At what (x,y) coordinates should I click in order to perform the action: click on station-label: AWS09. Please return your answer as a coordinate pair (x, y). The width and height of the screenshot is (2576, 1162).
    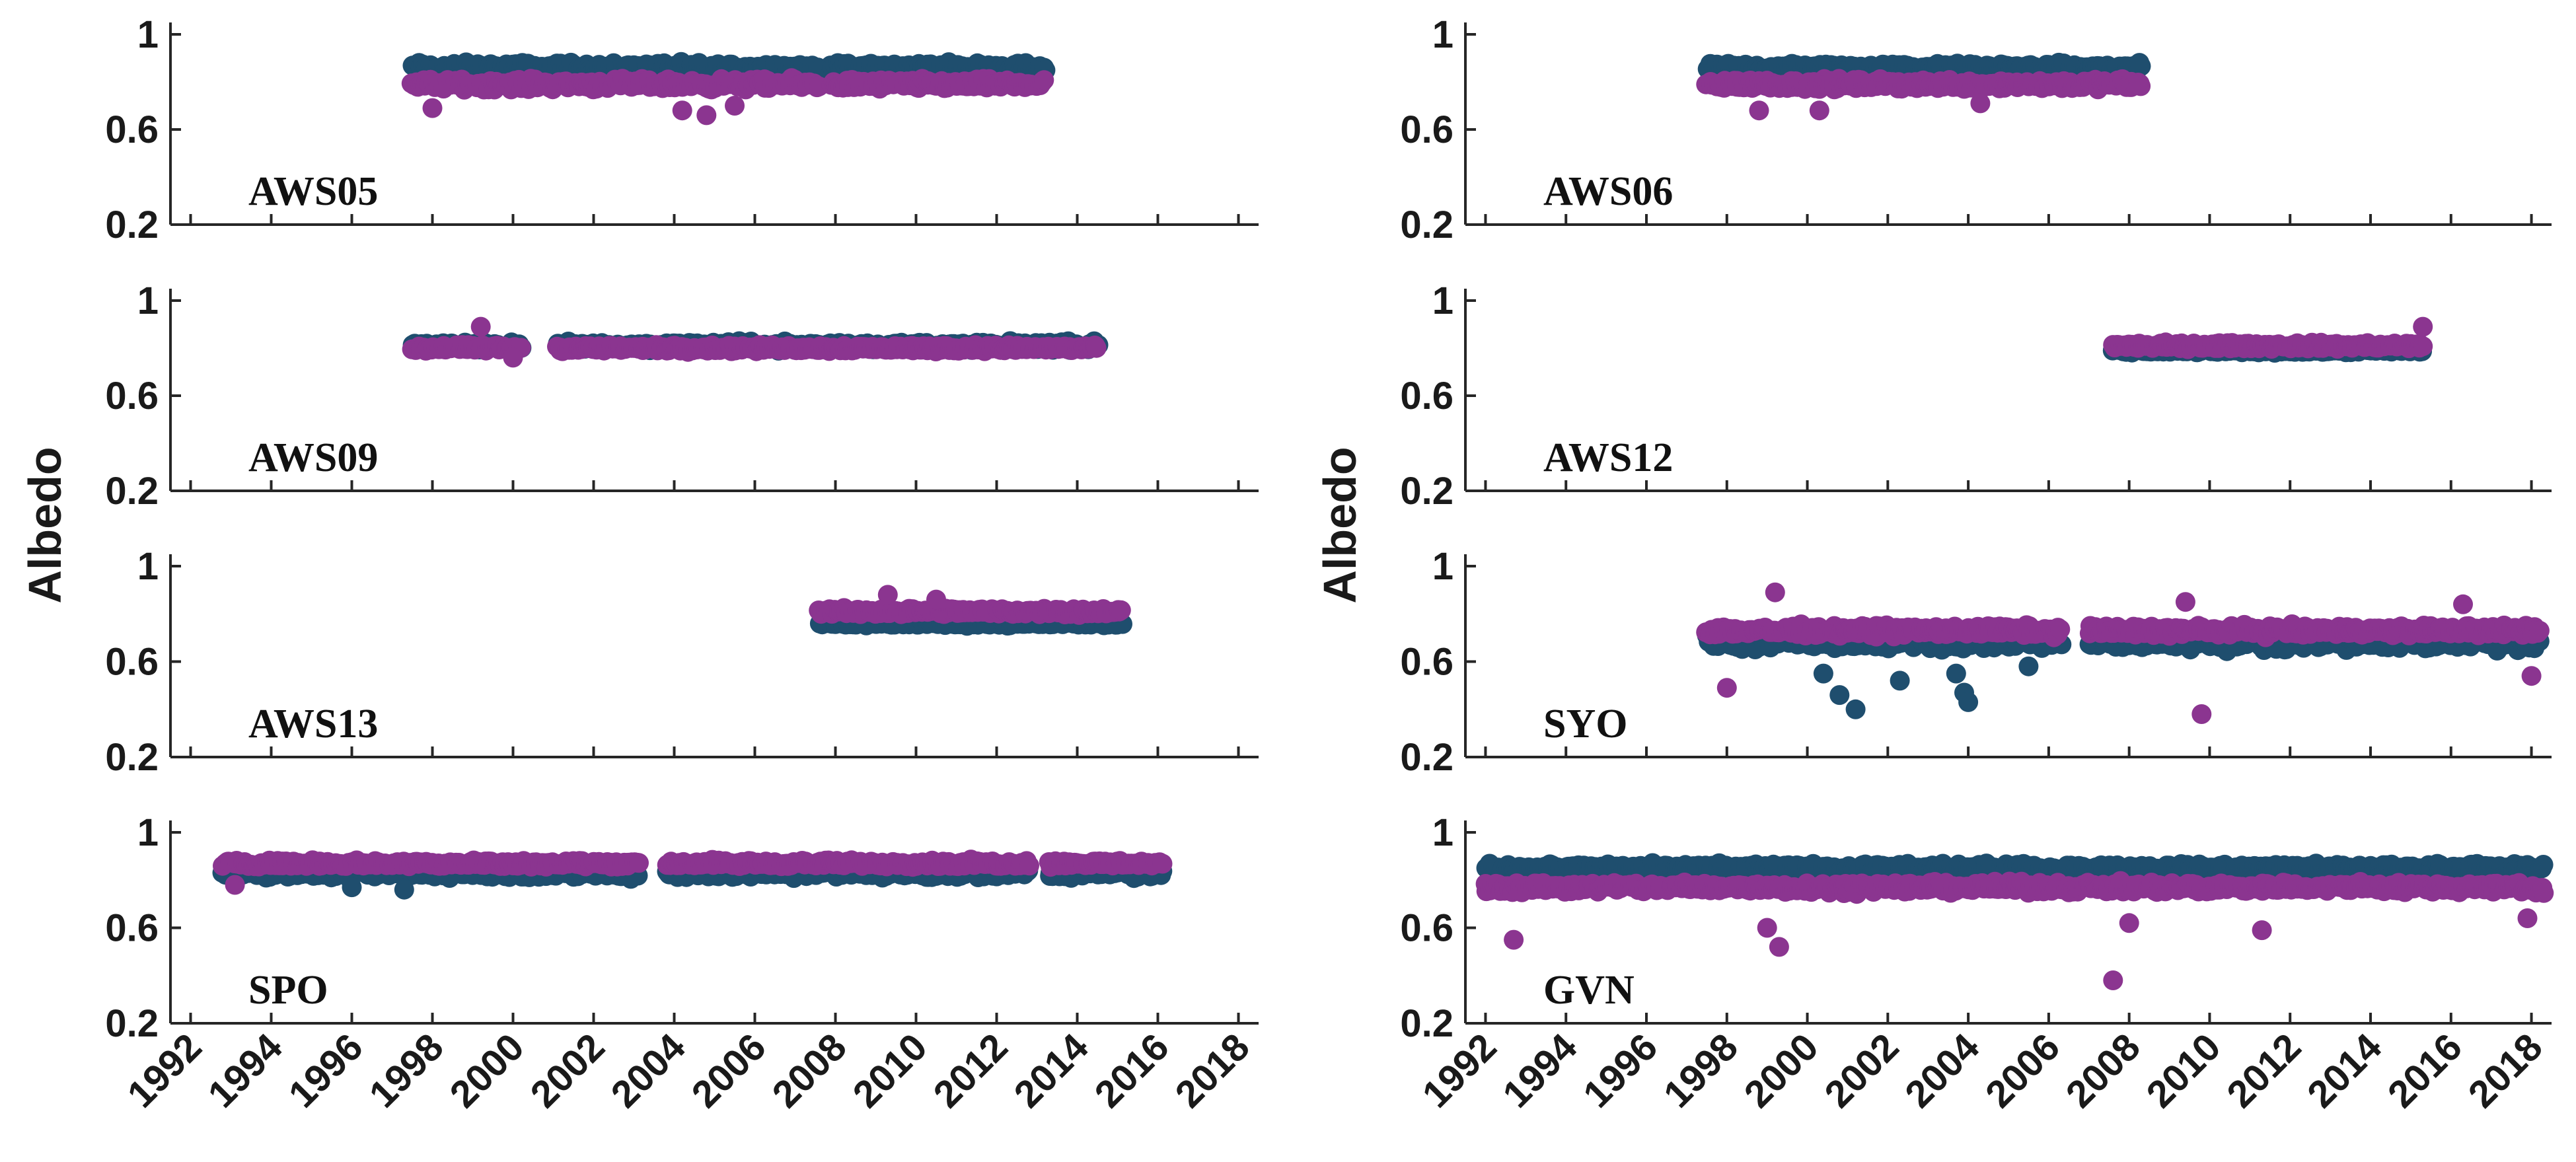
    Looking at the image, I should click on (313, 457).